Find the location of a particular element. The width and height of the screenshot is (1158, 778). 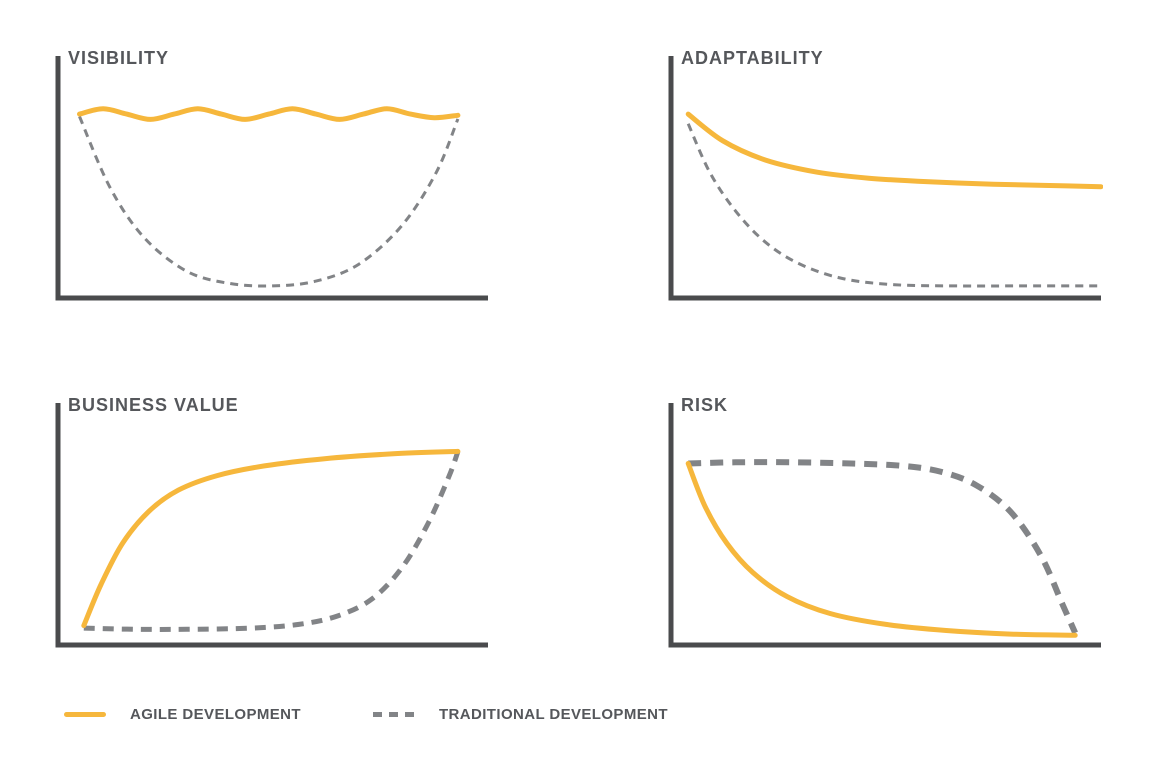

legend-item-agile: AGILE DEVELOPMENT is located at coordinates (182, 714).